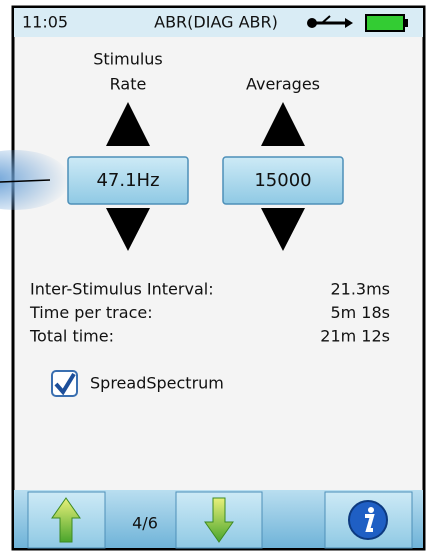  What do you see at coordinates (360, 312) in the screenshot?
I see `info-value: 5m 18s` at bounding box center [360, 312].